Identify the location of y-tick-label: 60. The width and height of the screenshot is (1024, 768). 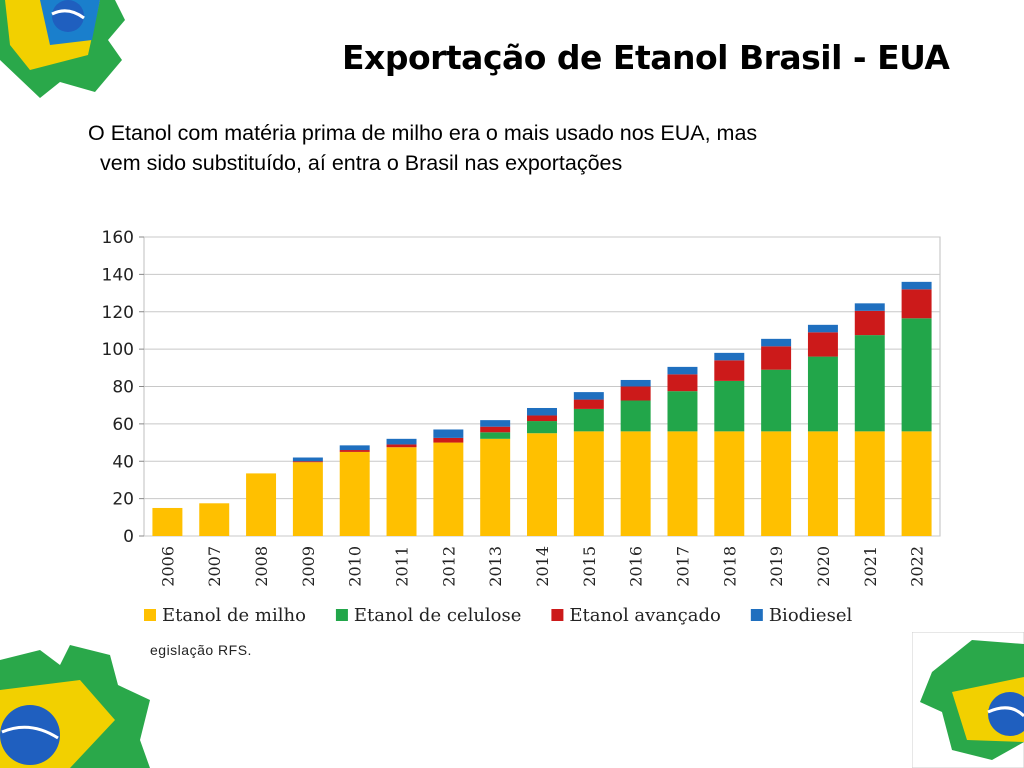
(123, 425).